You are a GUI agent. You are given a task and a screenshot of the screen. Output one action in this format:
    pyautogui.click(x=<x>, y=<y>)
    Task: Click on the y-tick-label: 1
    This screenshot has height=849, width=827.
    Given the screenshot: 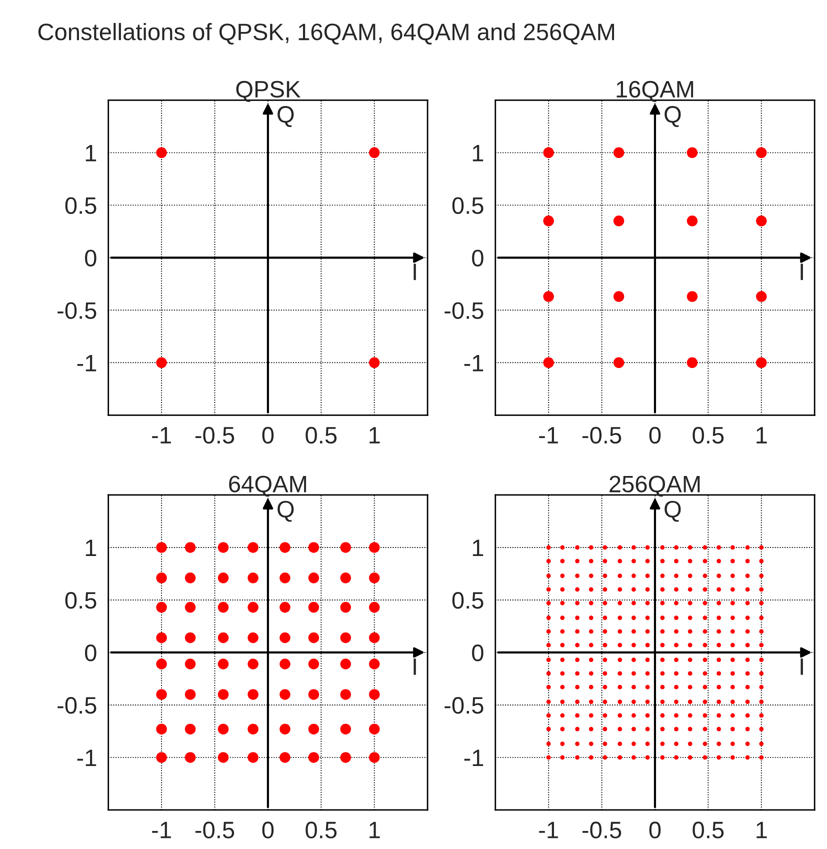 What is the action you would take?
    pyautogui.click(x=478, y=548)
    